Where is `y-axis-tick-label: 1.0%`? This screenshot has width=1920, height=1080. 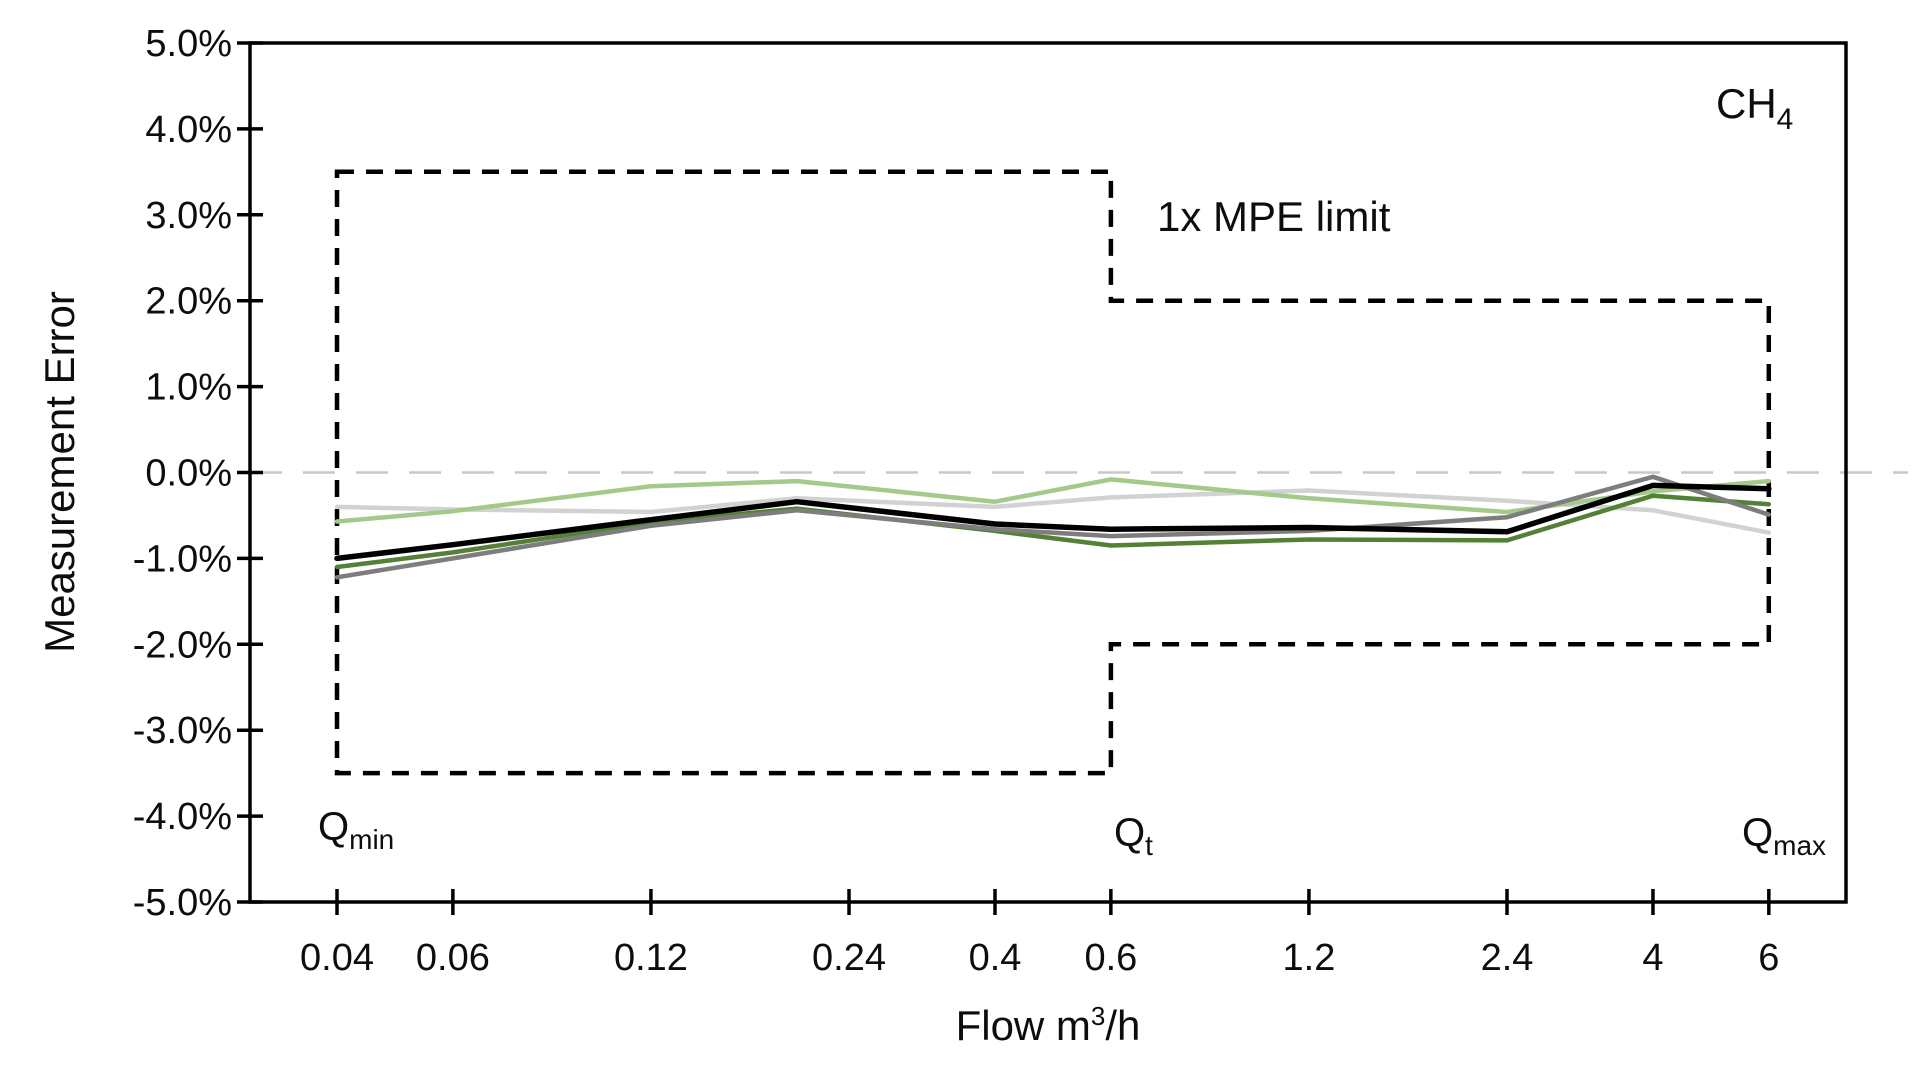
y-axis-tick-label: 1.0% is located at coordinates (188, 388).